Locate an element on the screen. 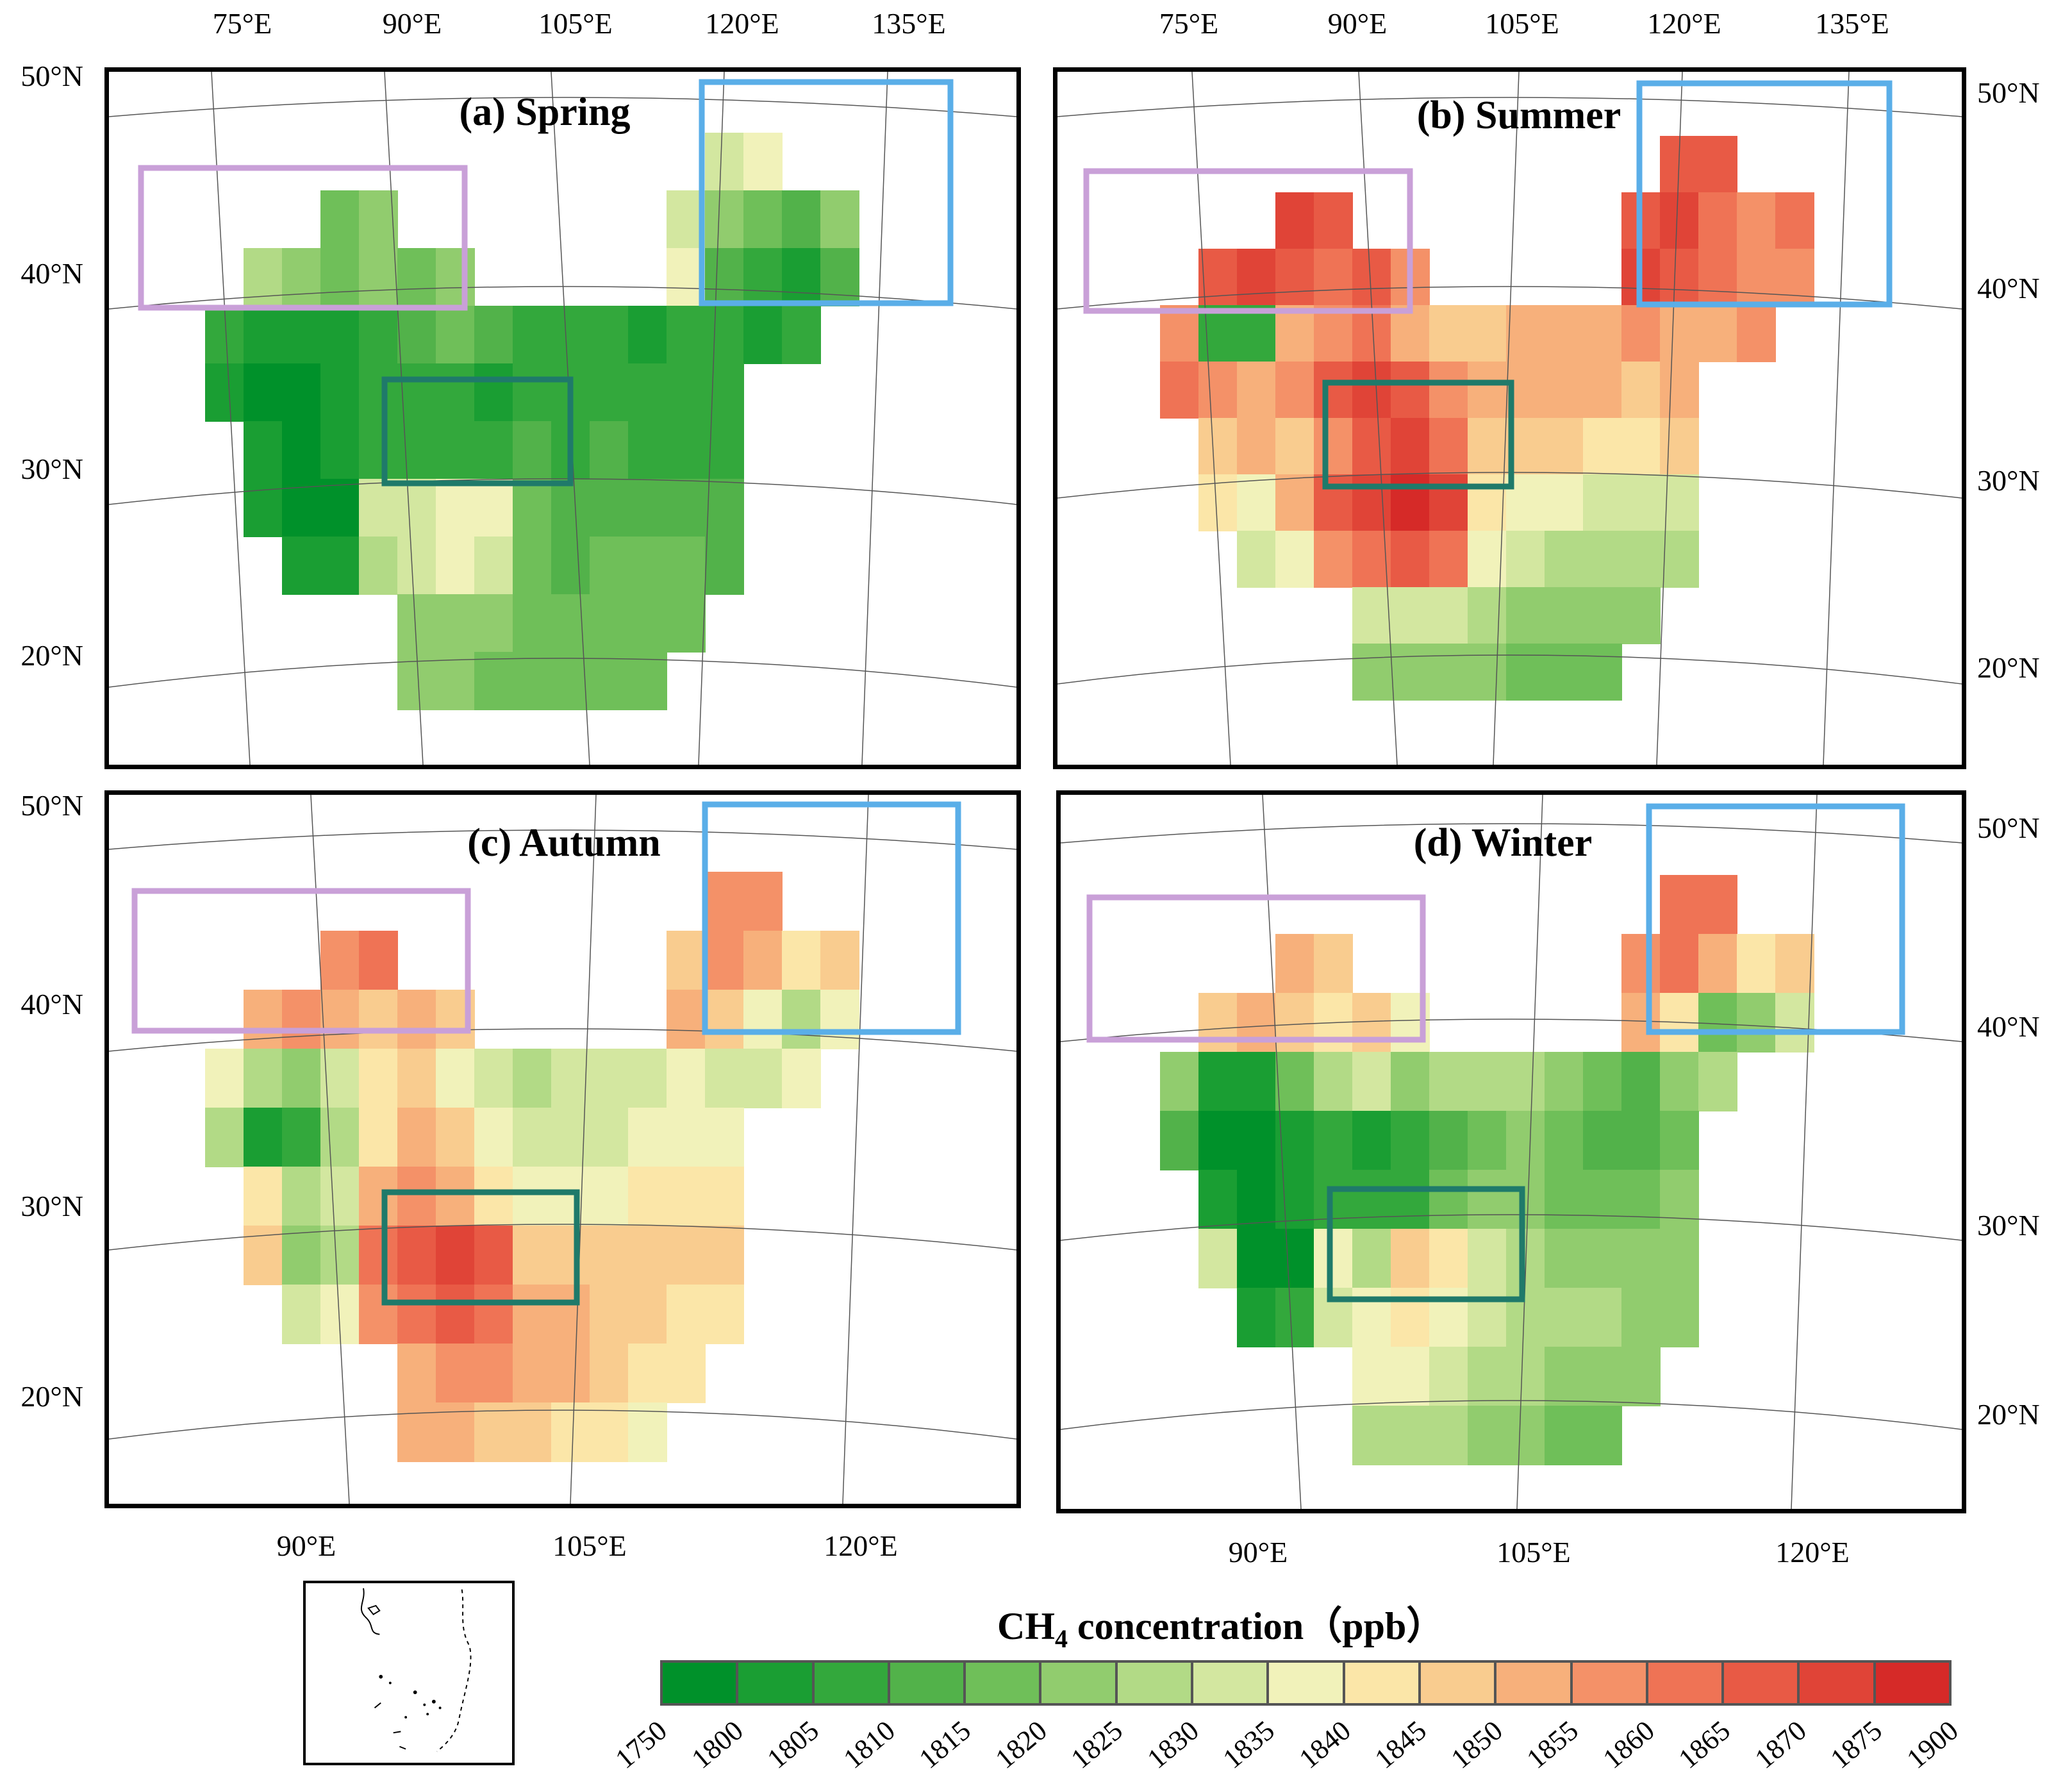  colorbar-tick-label: 1805 is located at coordinates (793, 1744).